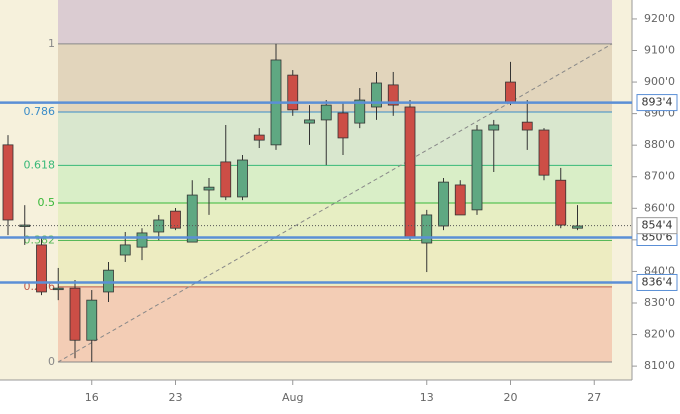 This screenshot has width=680, height=414. What do you see at coordinates (511, 397) in the screenshot?
I see `x-tick-label: 20` at bounding box center [511, 397].